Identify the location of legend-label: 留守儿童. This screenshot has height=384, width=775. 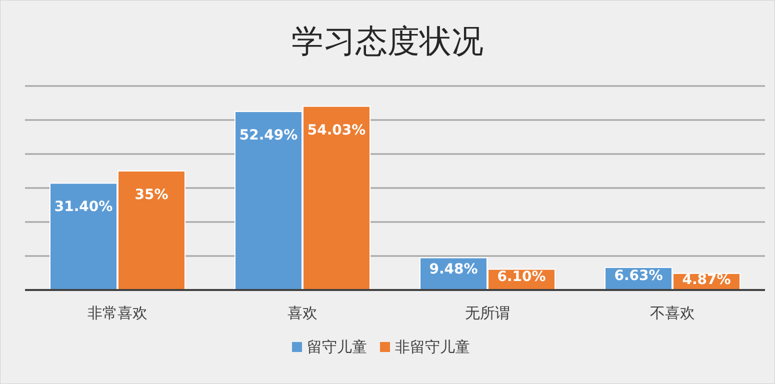
(337, 347).